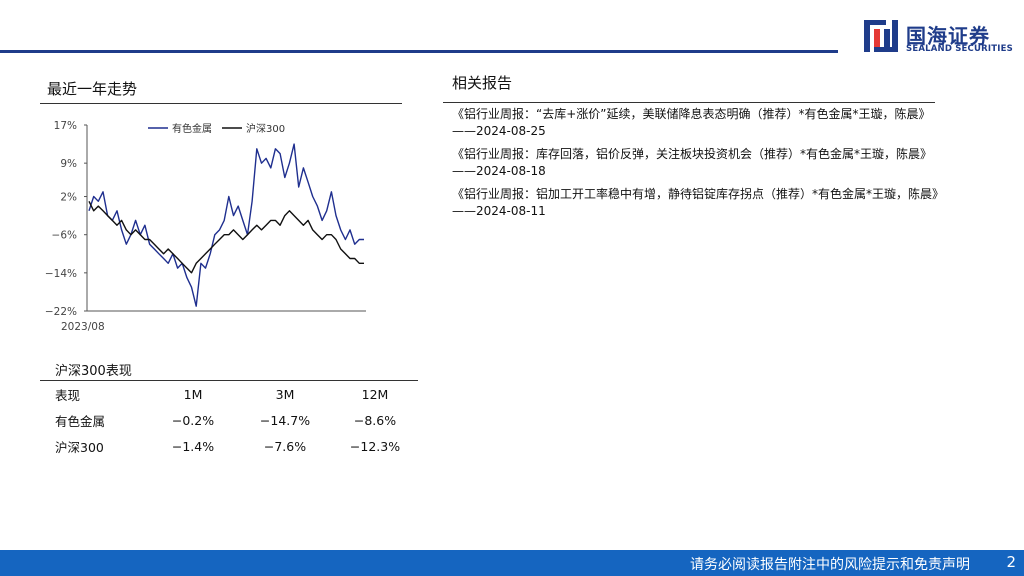 The image size is (1024, 576). What do you see at coordinates (375, 446) in the screenshot?
I see `perf-cell: −12.3%` at bounding box center [375, 446].